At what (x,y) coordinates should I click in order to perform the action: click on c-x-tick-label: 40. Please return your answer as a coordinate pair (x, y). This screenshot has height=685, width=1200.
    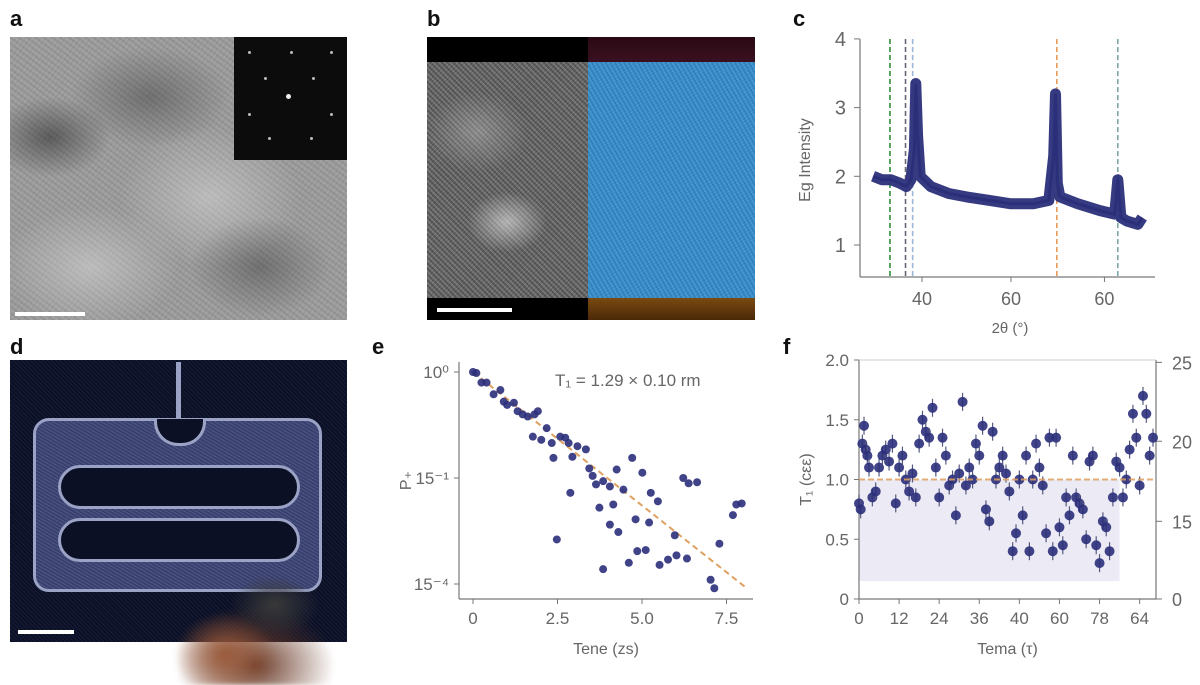
    Looking at the image, I should click on (922, 299).